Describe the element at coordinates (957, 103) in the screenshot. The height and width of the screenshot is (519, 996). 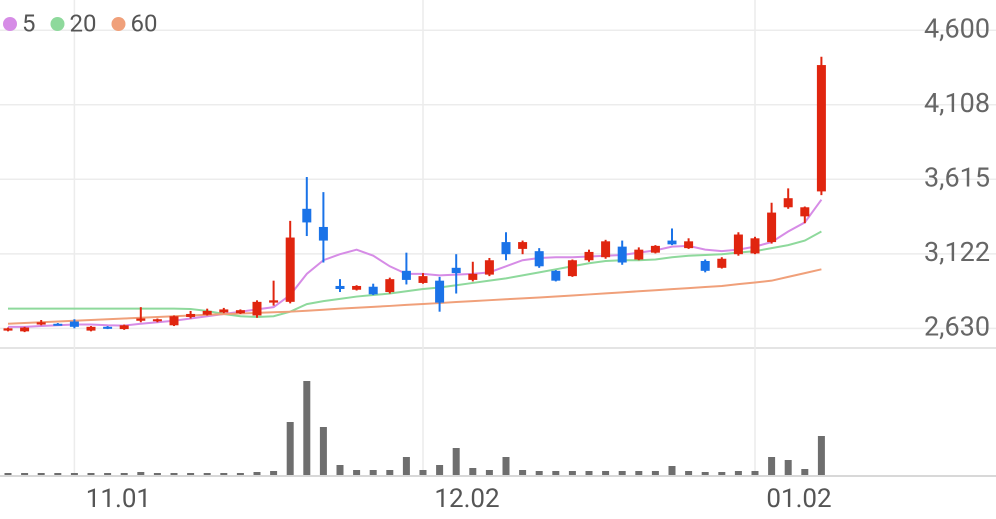
I see `y-tick-label: 4,108` at that location.